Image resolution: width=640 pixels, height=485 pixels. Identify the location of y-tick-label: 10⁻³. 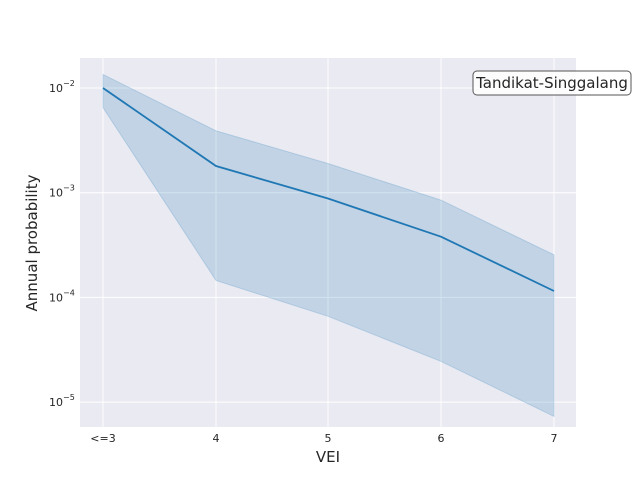
(62, 192).